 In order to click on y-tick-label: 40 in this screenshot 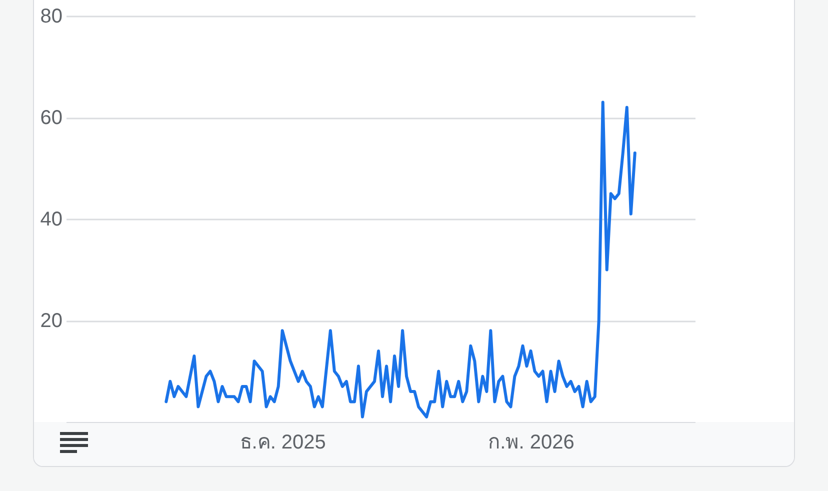, I will do `click(51, 219)`.